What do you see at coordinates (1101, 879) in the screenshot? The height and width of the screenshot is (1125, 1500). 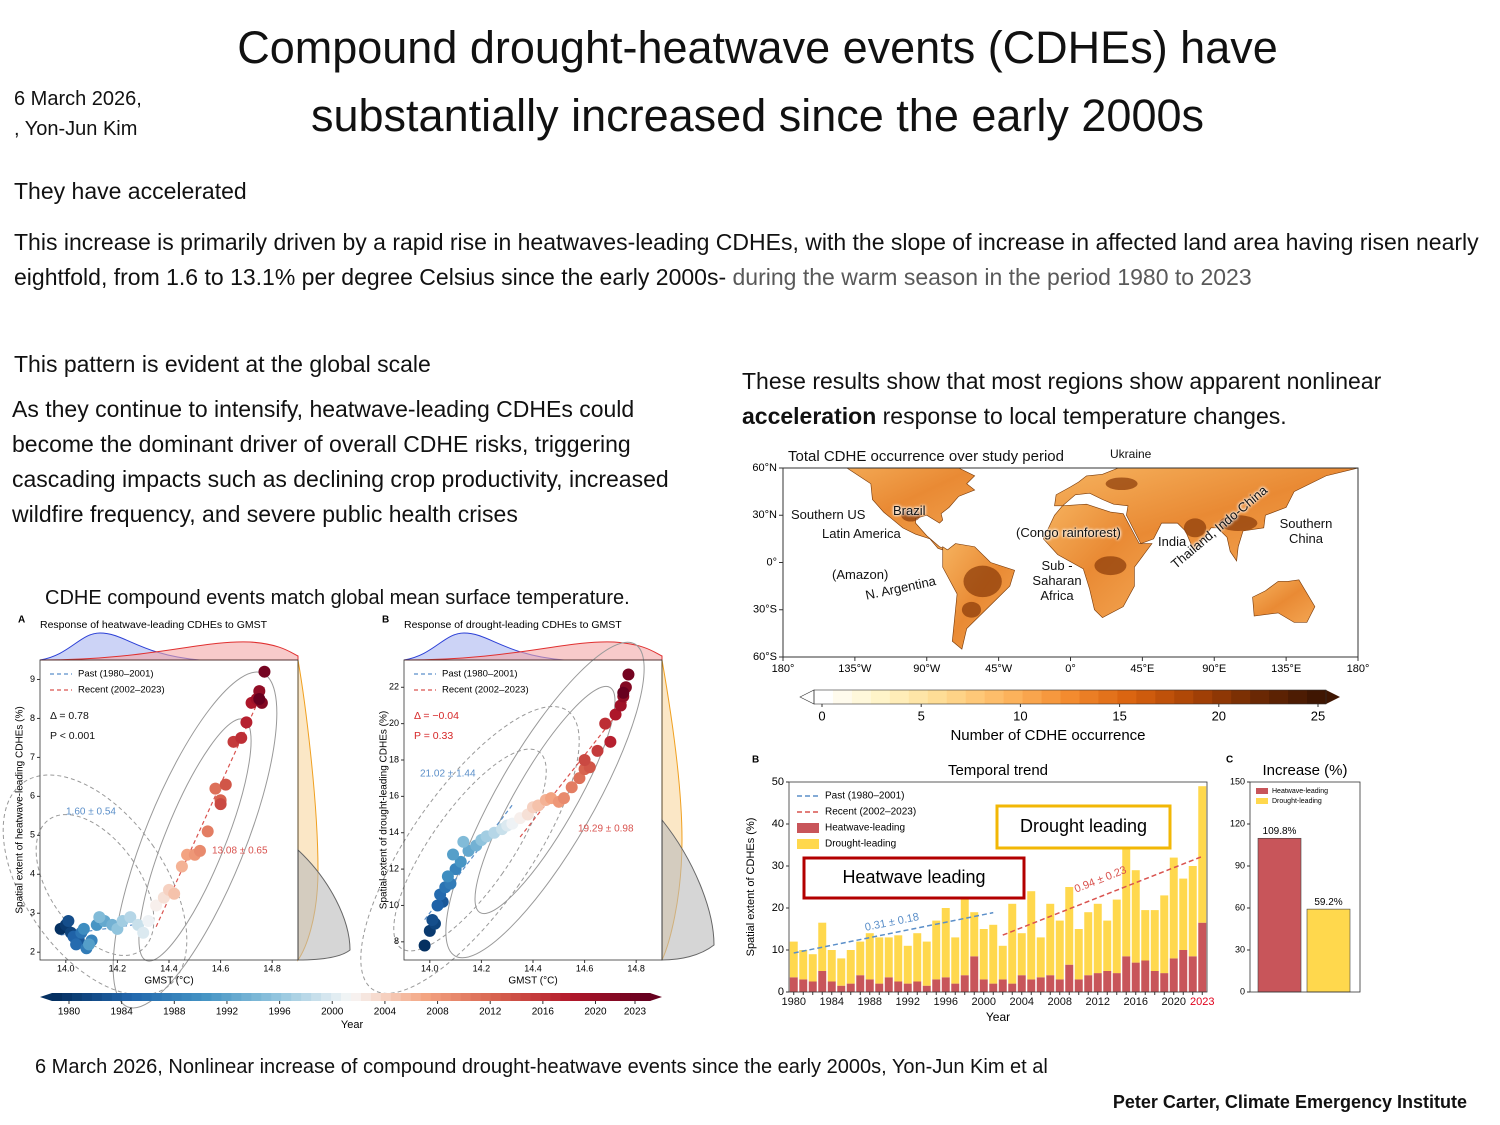 I see `fit-label: 0.94 ± 0.23` at bounding box center [1101, 879].